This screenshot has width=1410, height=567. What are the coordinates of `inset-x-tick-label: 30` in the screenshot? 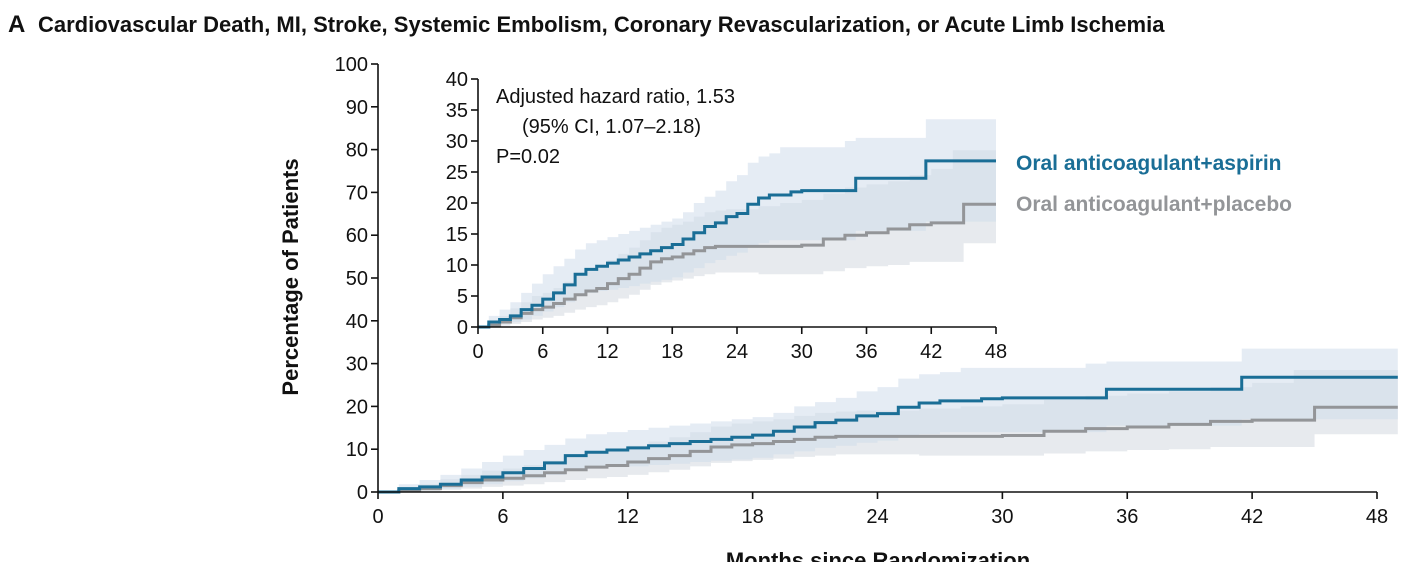 It's located at (802, 352).